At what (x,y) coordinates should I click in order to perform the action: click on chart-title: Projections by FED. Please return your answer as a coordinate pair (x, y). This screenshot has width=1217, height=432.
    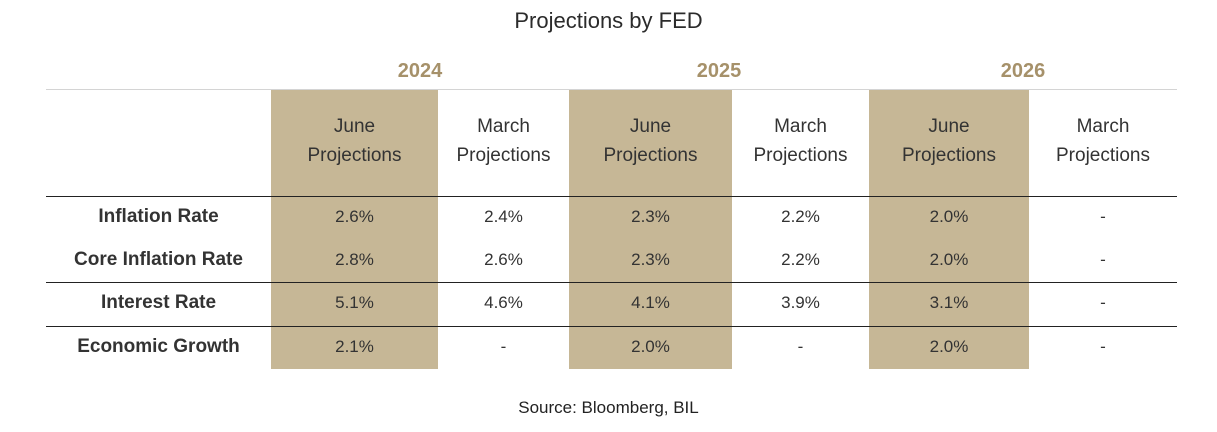
    Looking at the image, I should click on (608, 20).